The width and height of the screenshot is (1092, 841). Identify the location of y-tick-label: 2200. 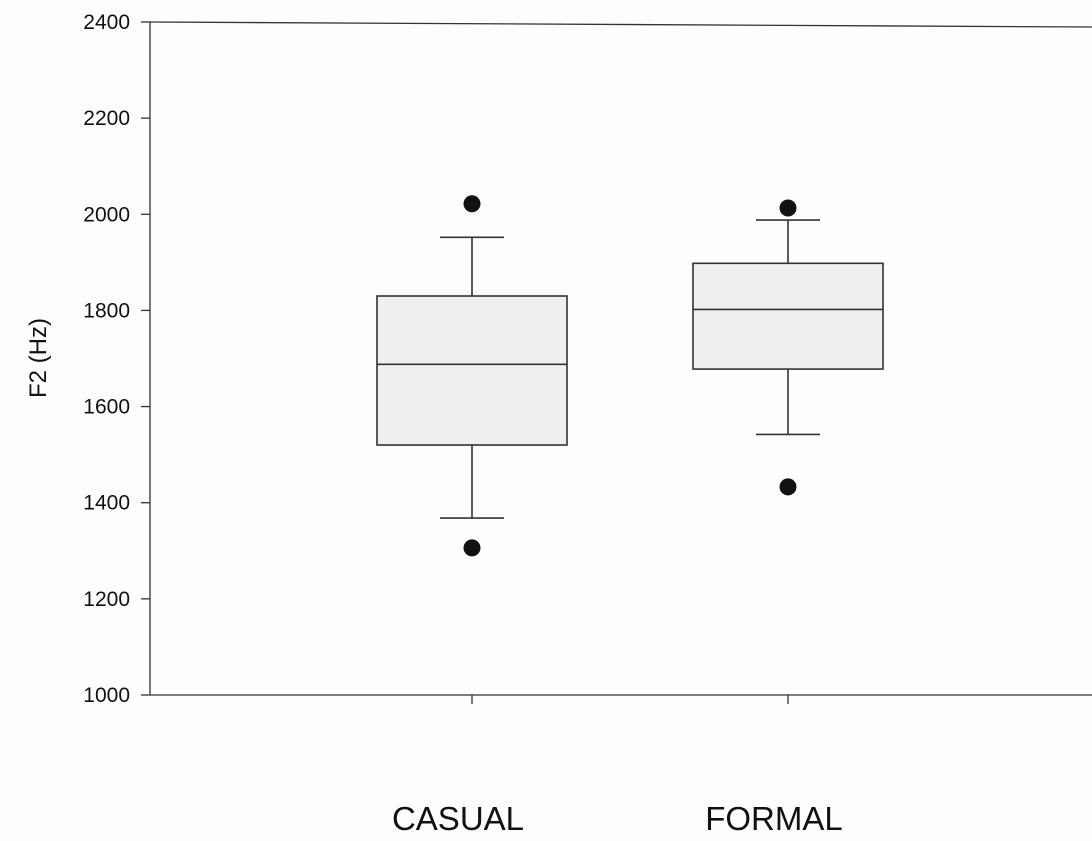
(106, 118).